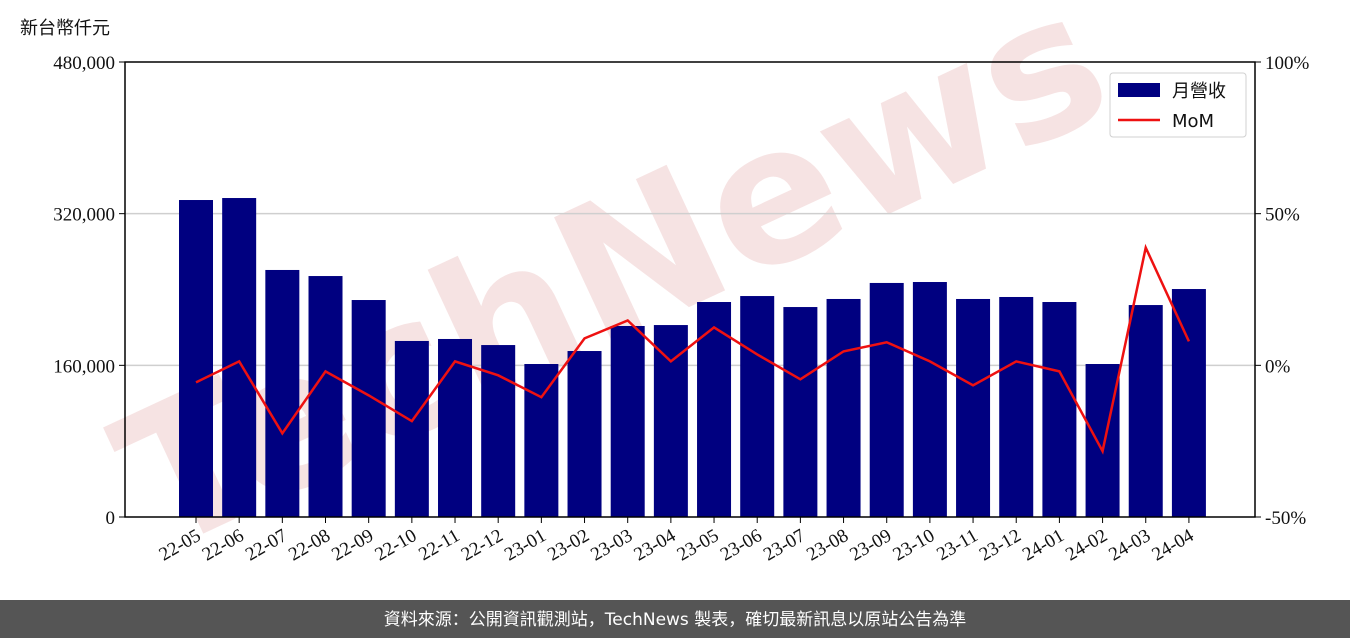 Image resolution: width=1350 pixels, height=643 pixels. Describe the element at coordinates (1287, 63) in the screenshot. I see `y2-tick-label: 100%` at that location.